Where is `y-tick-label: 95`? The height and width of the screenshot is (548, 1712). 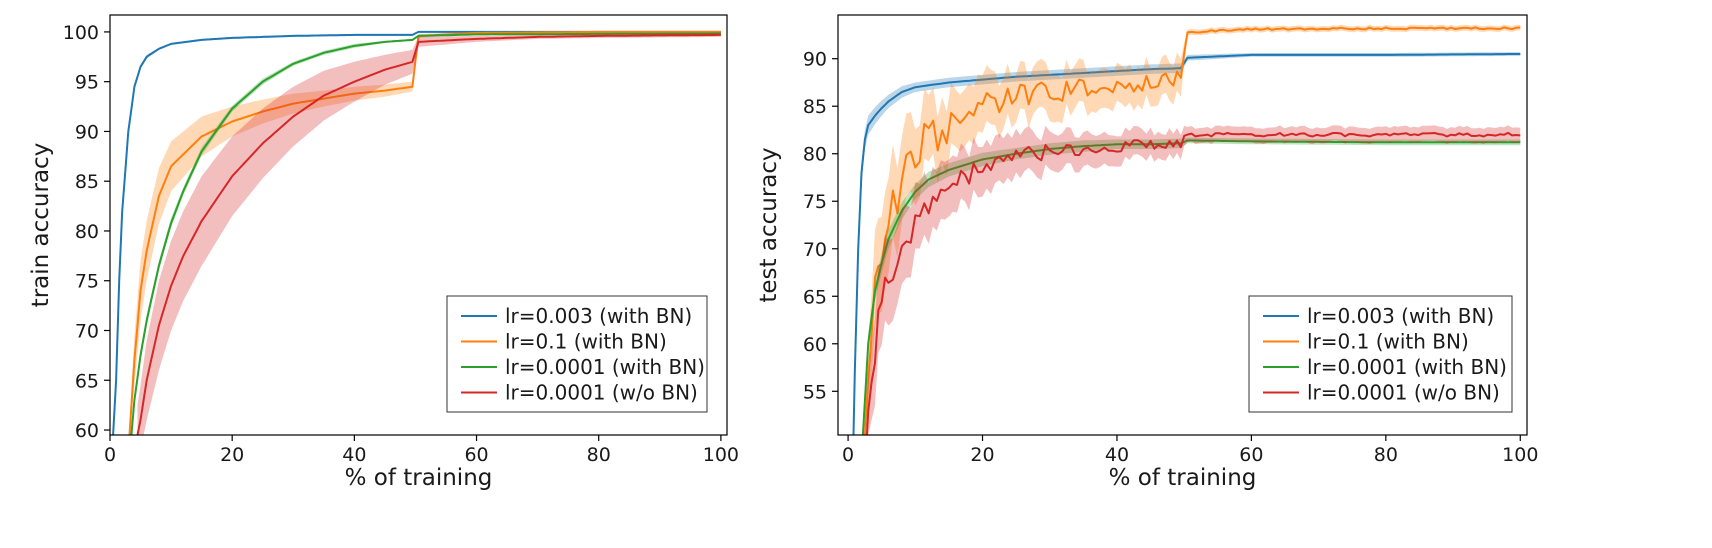 y-tick-label: 95 is located at coordinates (87, 83).